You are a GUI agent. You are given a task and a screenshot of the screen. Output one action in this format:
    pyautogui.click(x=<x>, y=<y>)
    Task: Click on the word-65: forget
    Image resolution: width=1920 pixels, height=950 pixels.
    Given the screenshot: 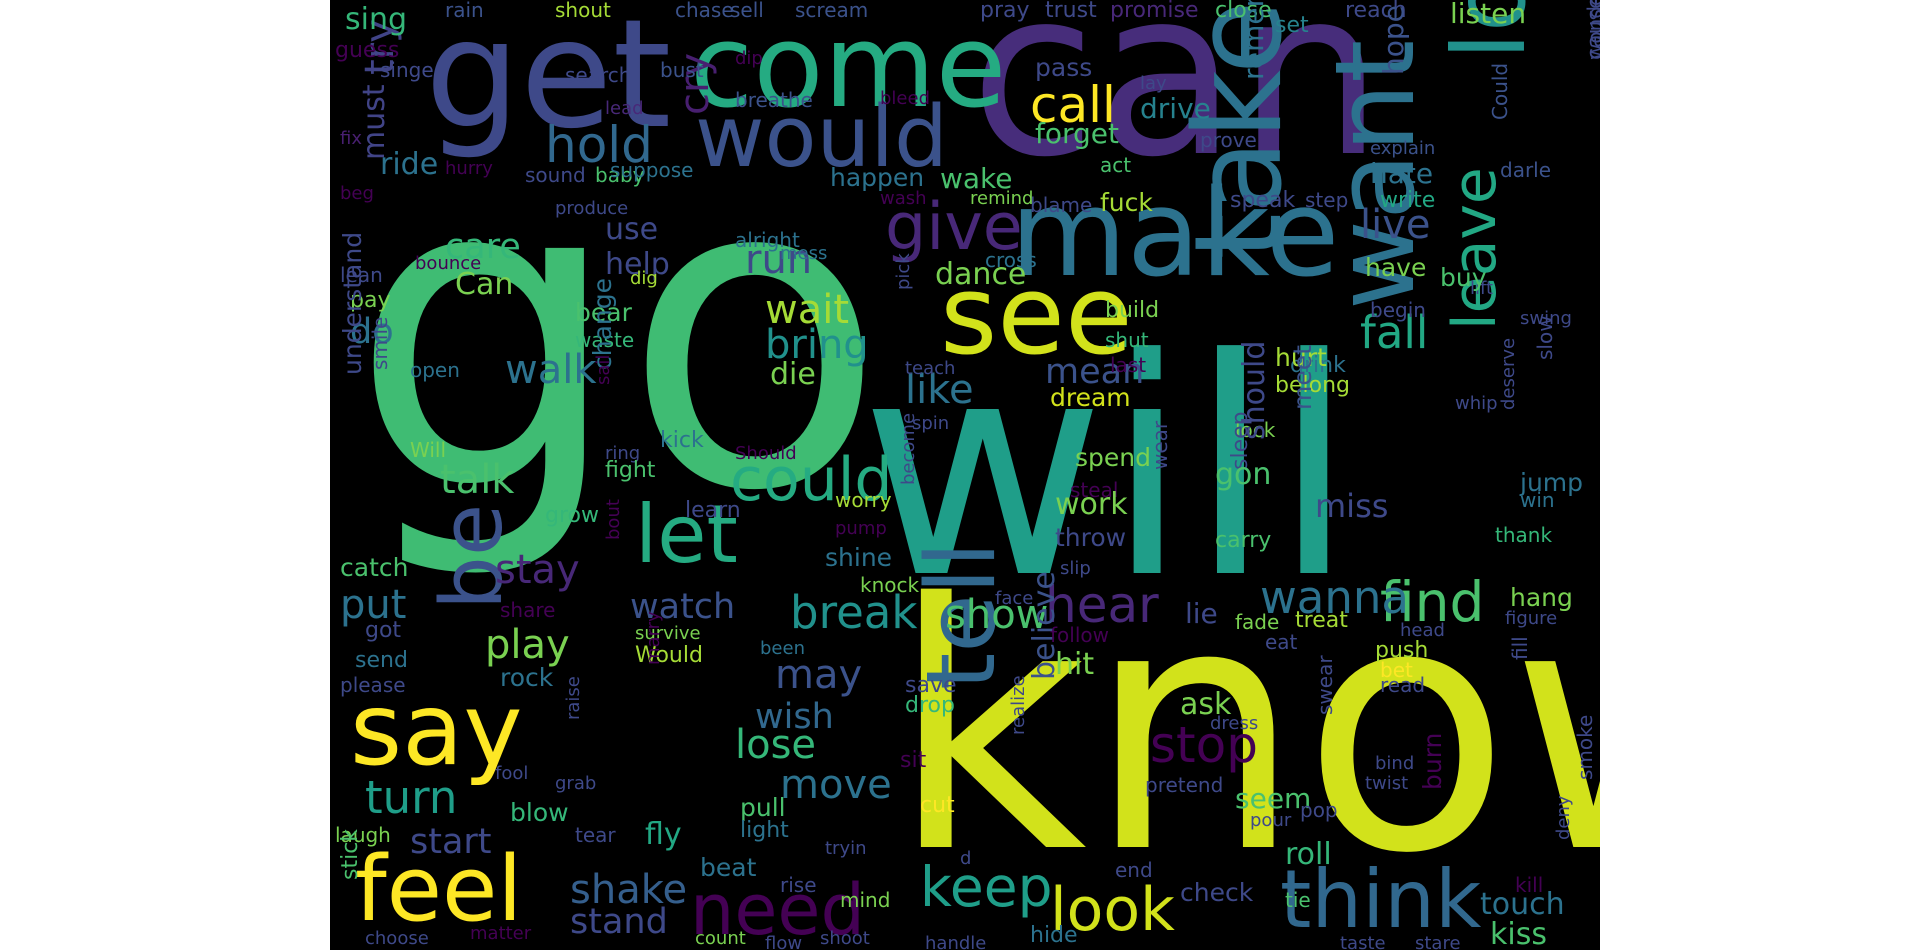 What is the action you would take?
    pyautogui.click(x=1077, y=133)
    